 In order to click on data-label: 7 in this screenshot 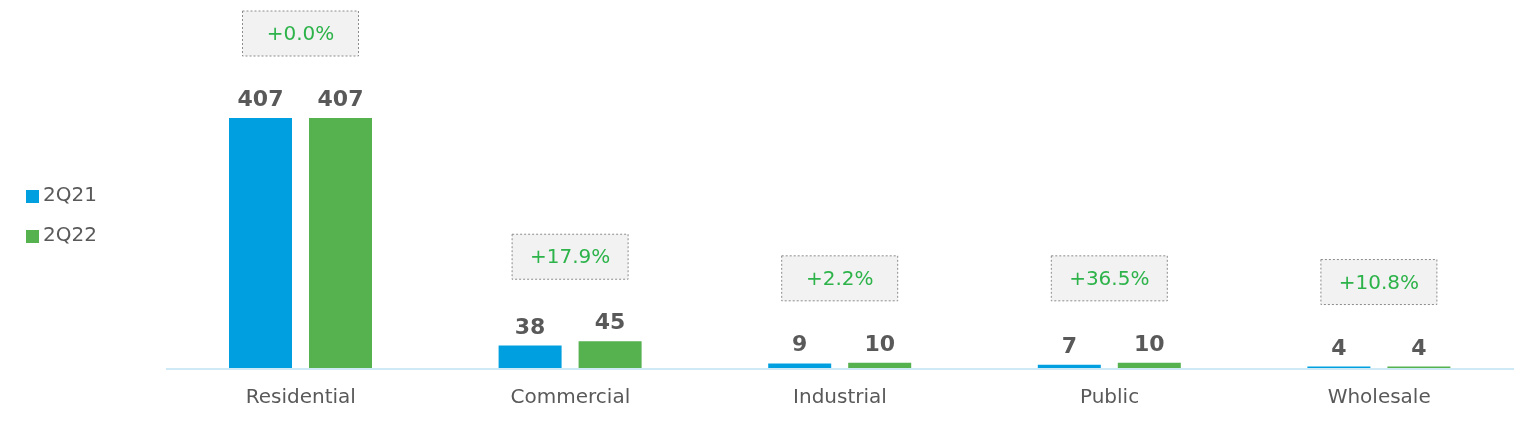, I will do `click(1069, 345)`.